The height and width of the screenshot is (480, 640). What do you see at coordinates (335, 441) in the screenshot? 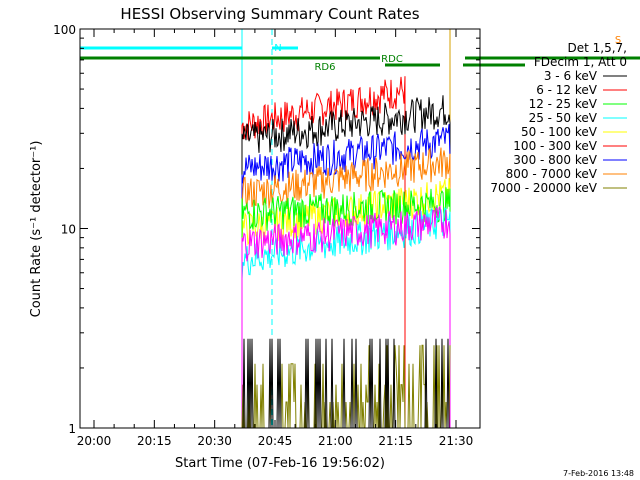
I see `x-tick-label: 21:00` at bounding box center [335, 441].